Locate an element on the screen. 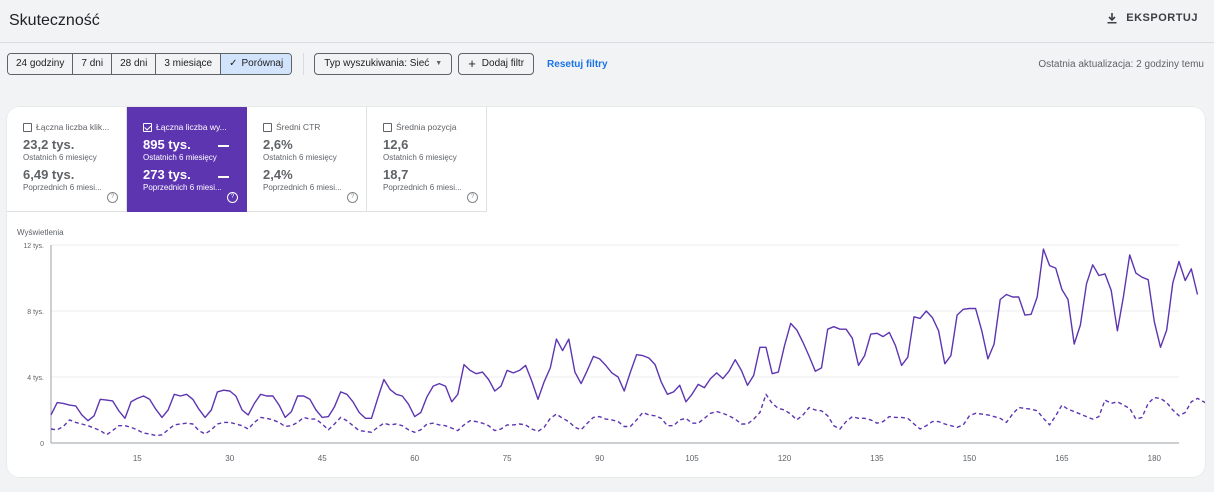  y-tick-label: 0 is located at coordinates (42, 444).